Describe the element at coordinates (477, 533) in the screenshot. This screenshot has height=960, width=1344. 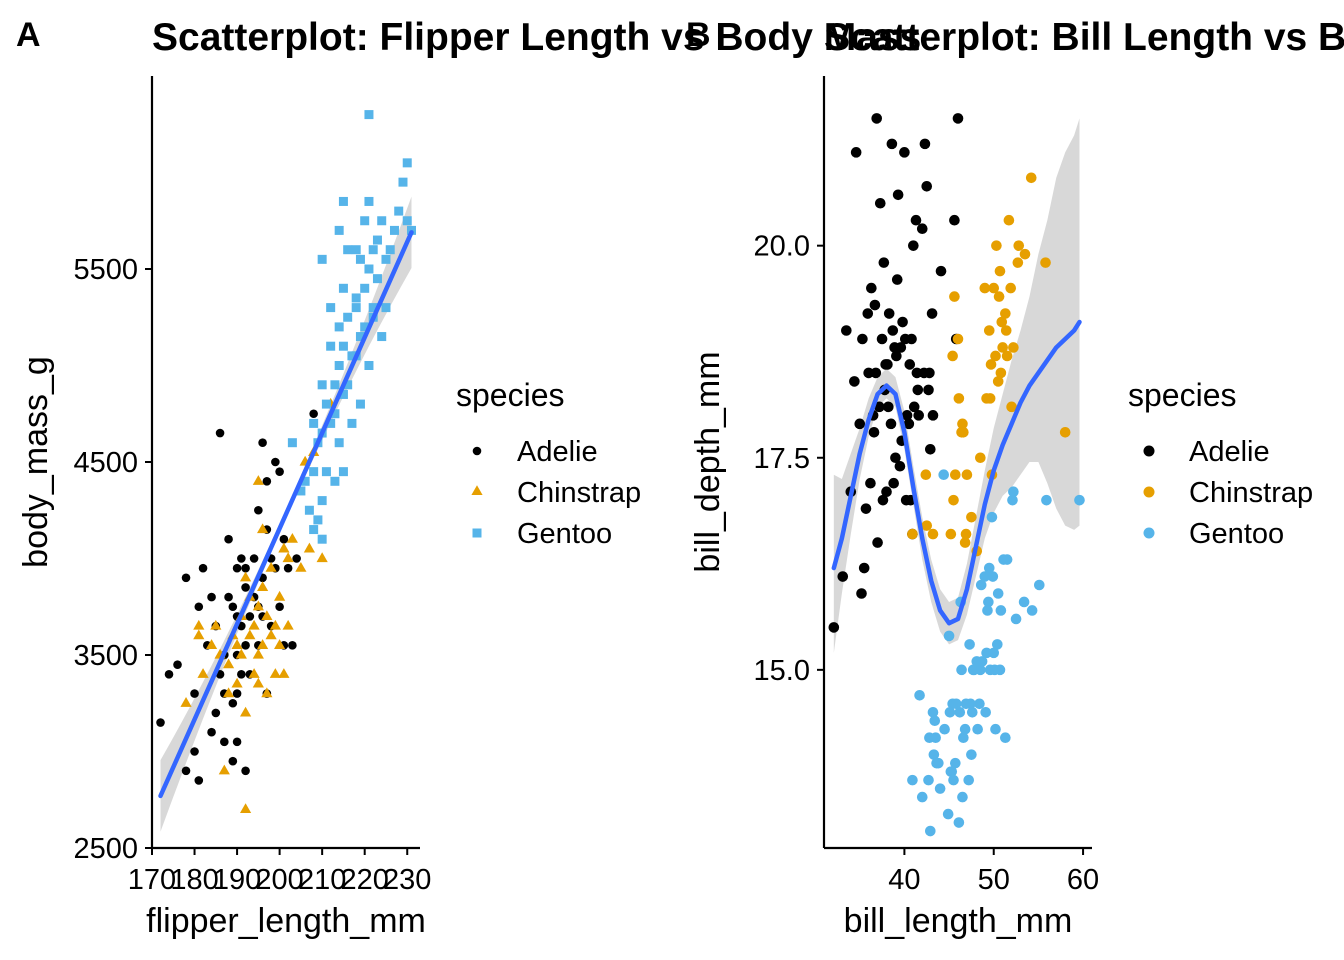
I see `legend-key-gentoo` at that location.